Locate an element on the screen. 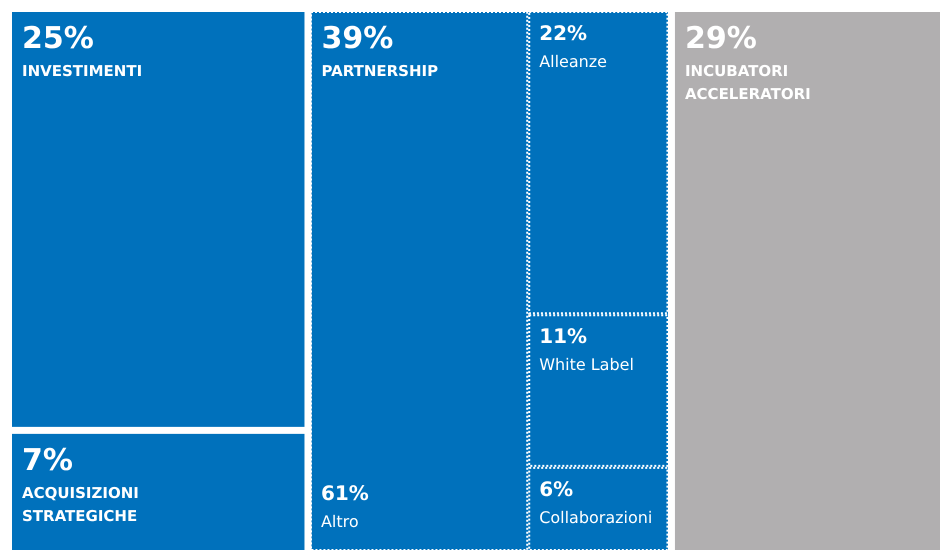 The image size is (940, 552). data-label: 6% is located at coordinates (557, 488).